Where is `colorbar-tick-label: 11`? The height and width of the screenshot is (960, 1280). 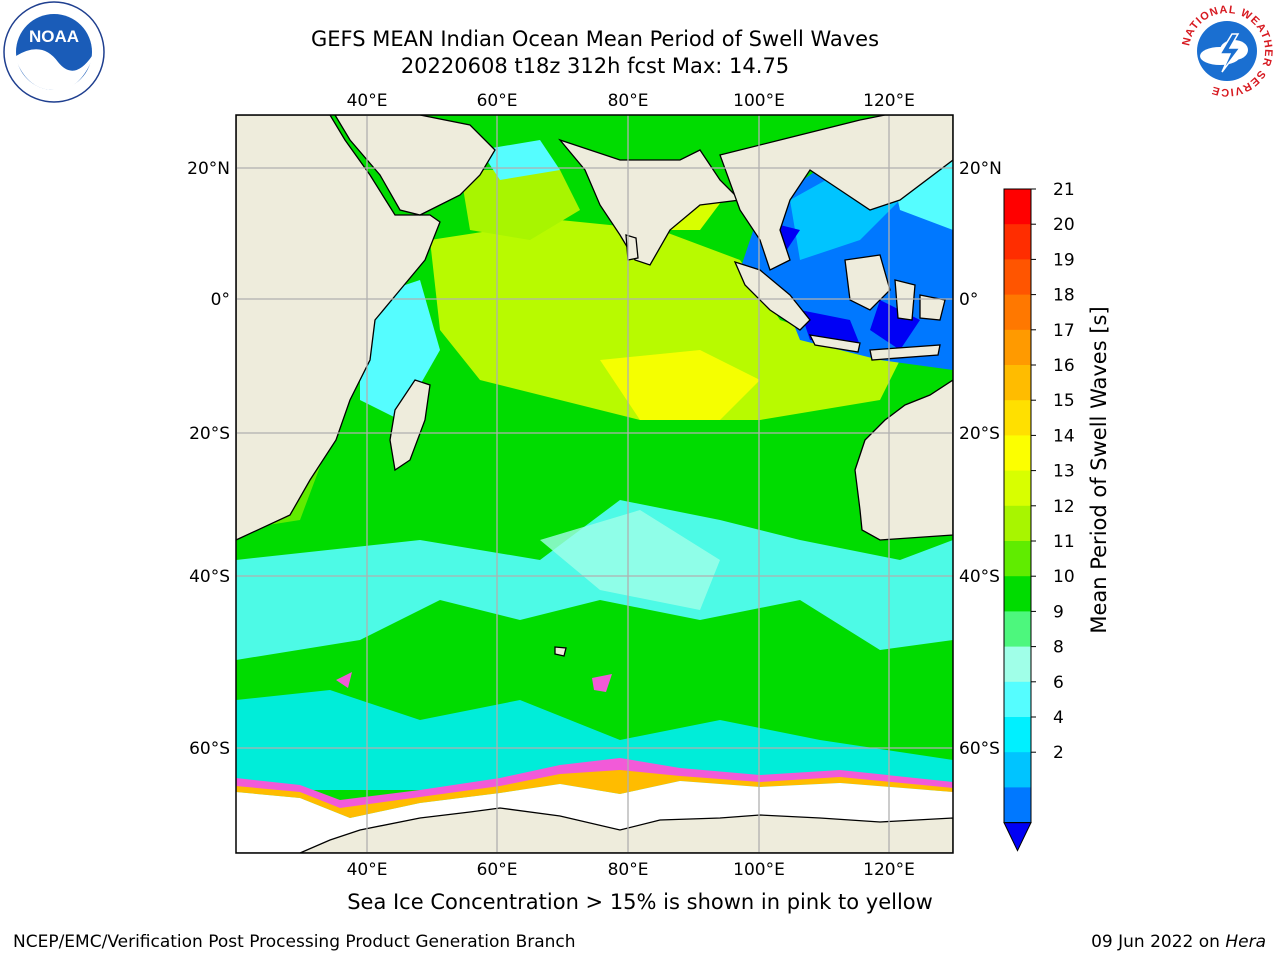
colorbar-tick-label: 11 is located at coordinates (1064, 542).